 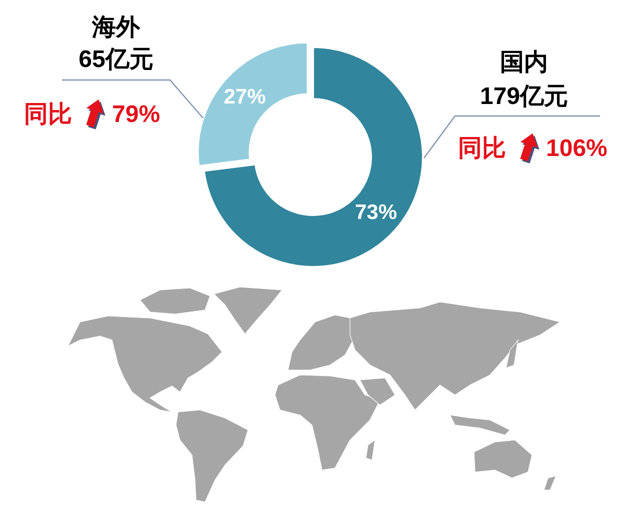 What do you see at coordinates (524, 96) in the screenshot?
I see `text: 179亿元` at bounding box center [524, 96].